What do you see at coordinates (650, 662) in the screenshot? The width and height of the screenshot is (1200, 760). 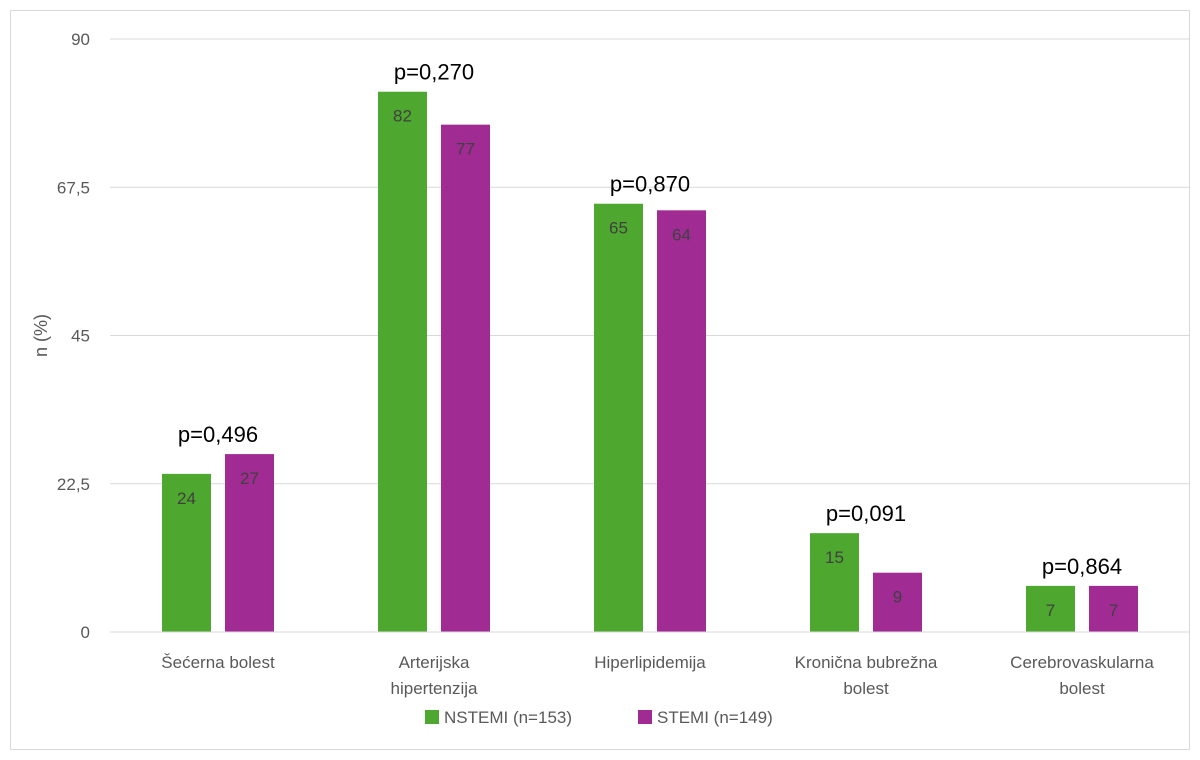 I see `x-tick-label: Hiperlipidemija` at bounding box center [650, 662].